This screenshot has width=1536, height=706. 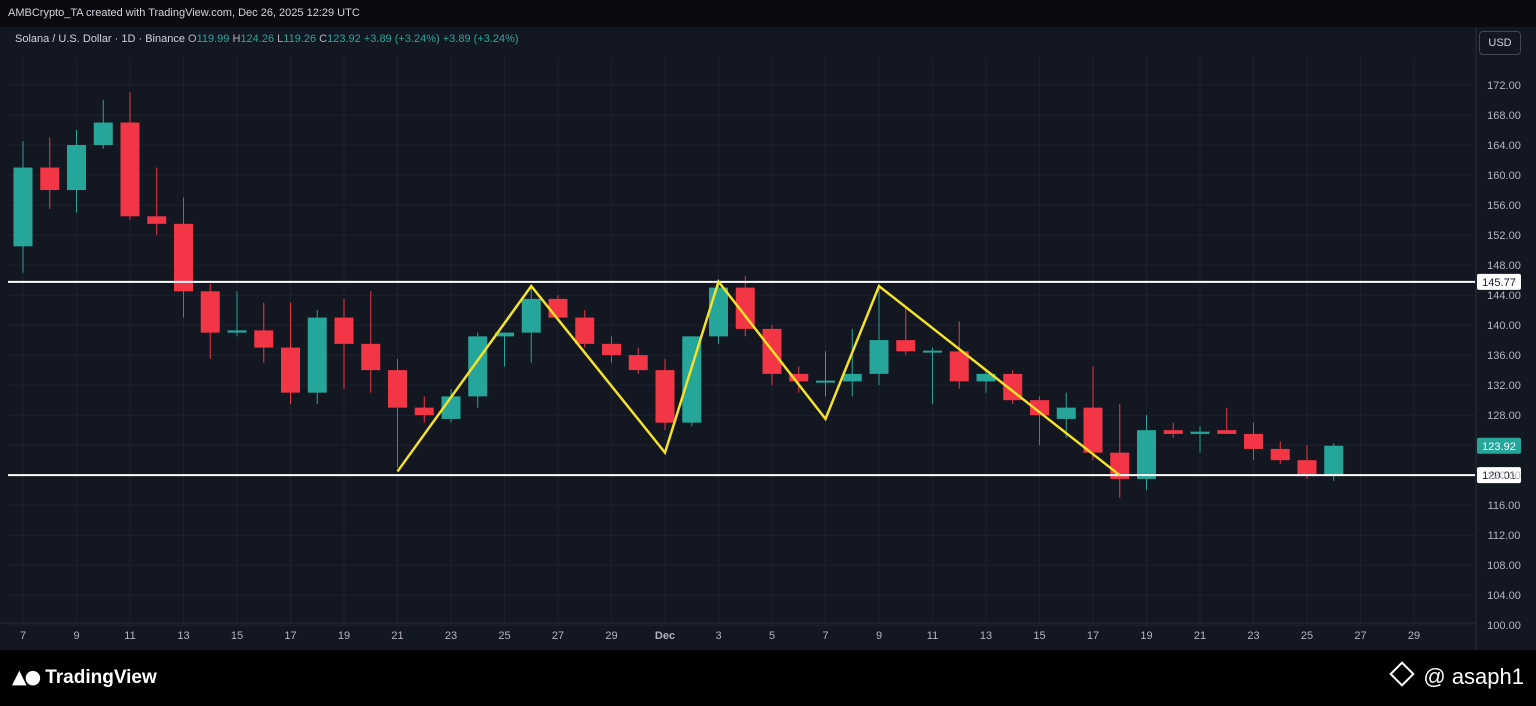 What do you see at coordinates (1504, 326) in the screenshot?
I see `y-tick-label: 140.00` at bounding box center [1504, 326].